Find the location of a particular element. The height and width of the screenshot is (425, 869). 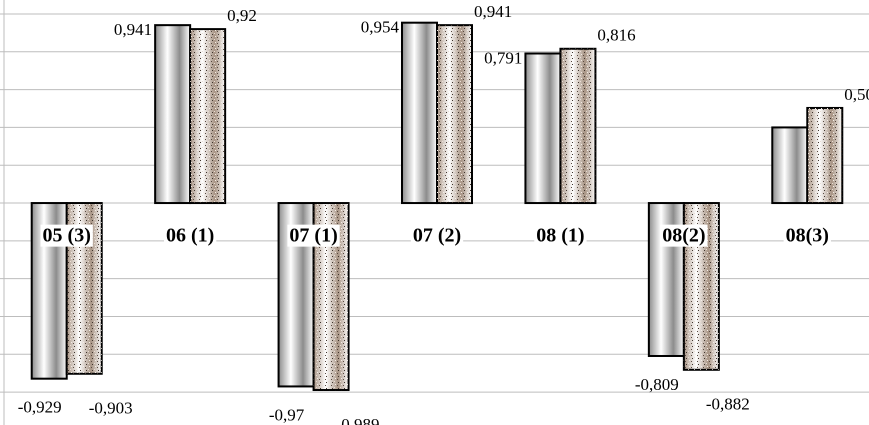

category-label: 07 (2) is located at coordinates (437, 236).